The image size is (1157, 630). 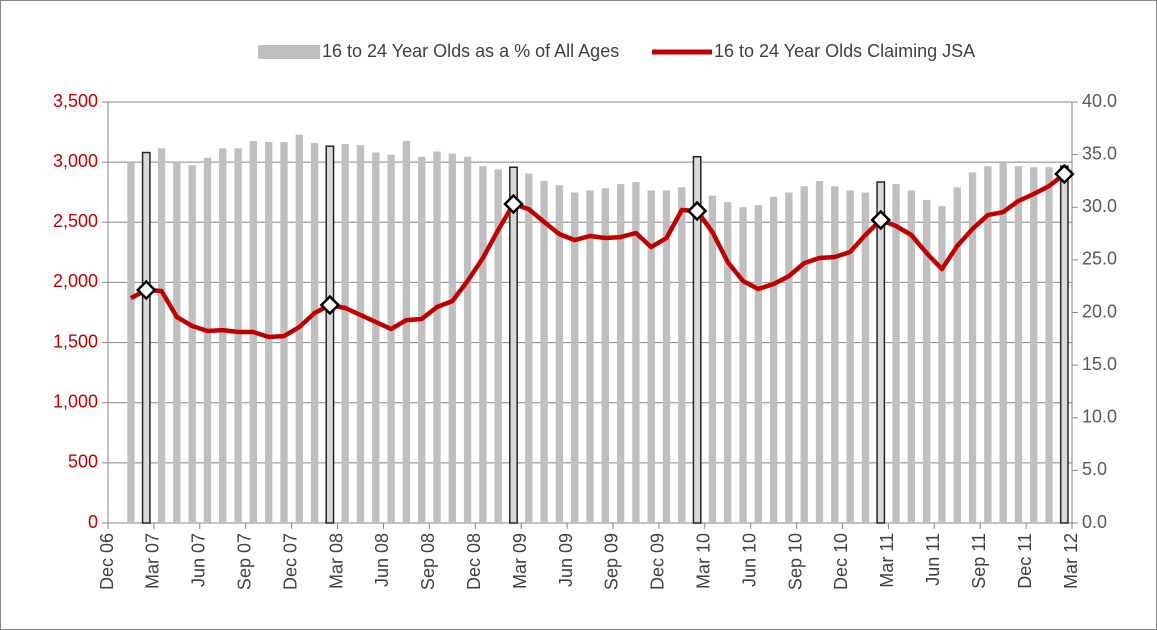 What do you see at coordinates (428, 561) in the screenshot?
I see `x-tick-label: Sep 08` at bounding box center [428, 561].